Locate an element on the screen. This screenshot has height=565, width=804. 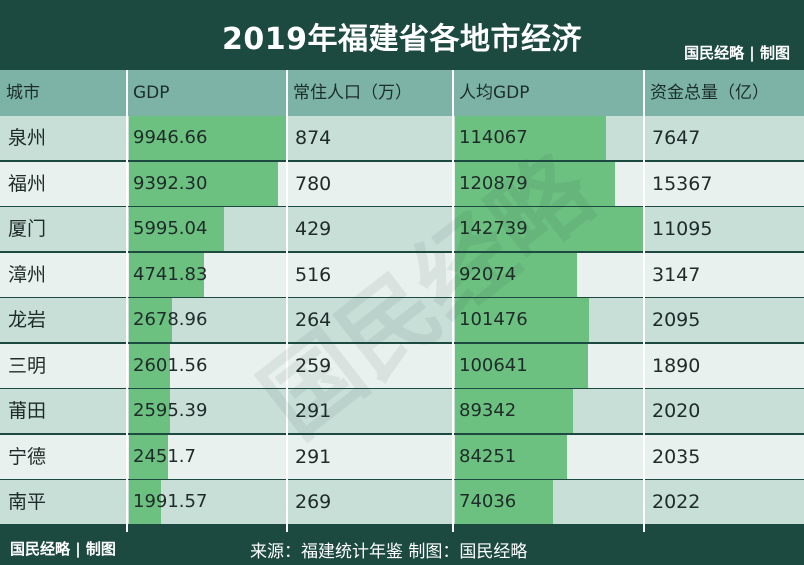
gdp-value: 4741.83 is located at coordinates (170, 274).